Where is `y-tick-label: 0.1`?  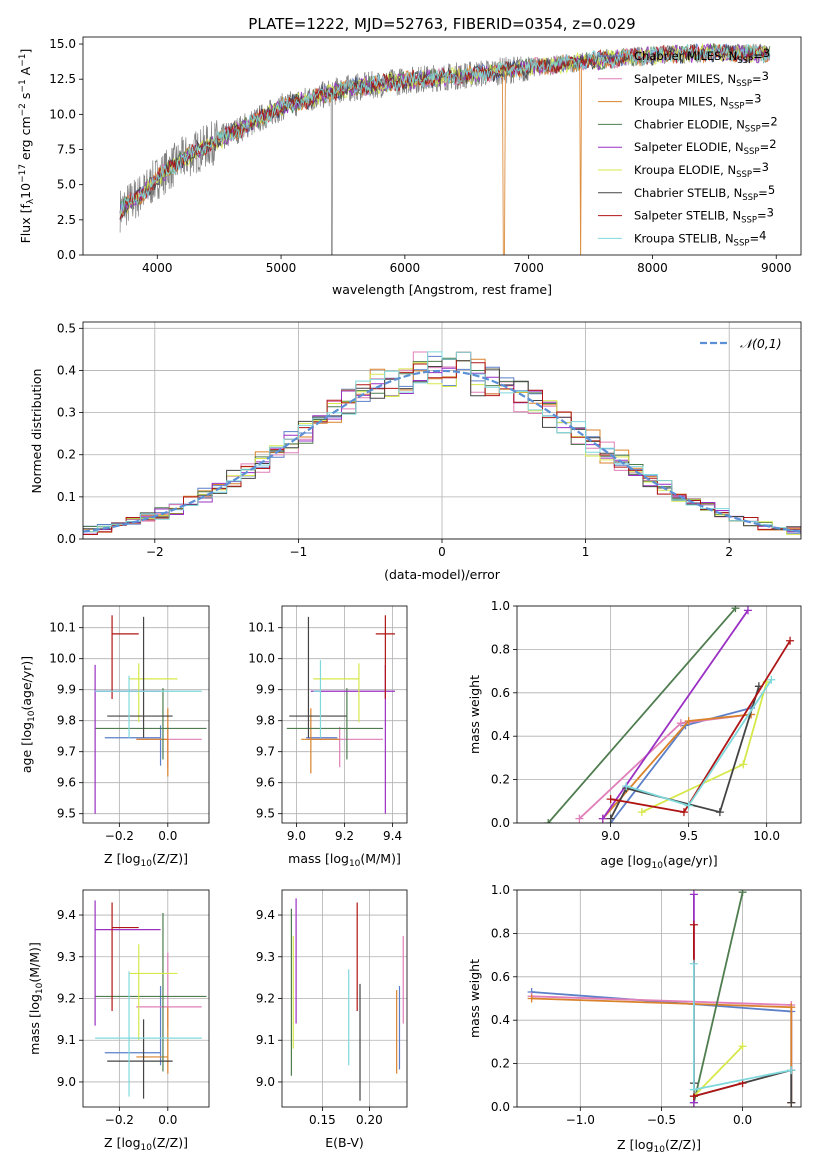 y-tick-label: 0.1 is located at coordinates (66, 497).